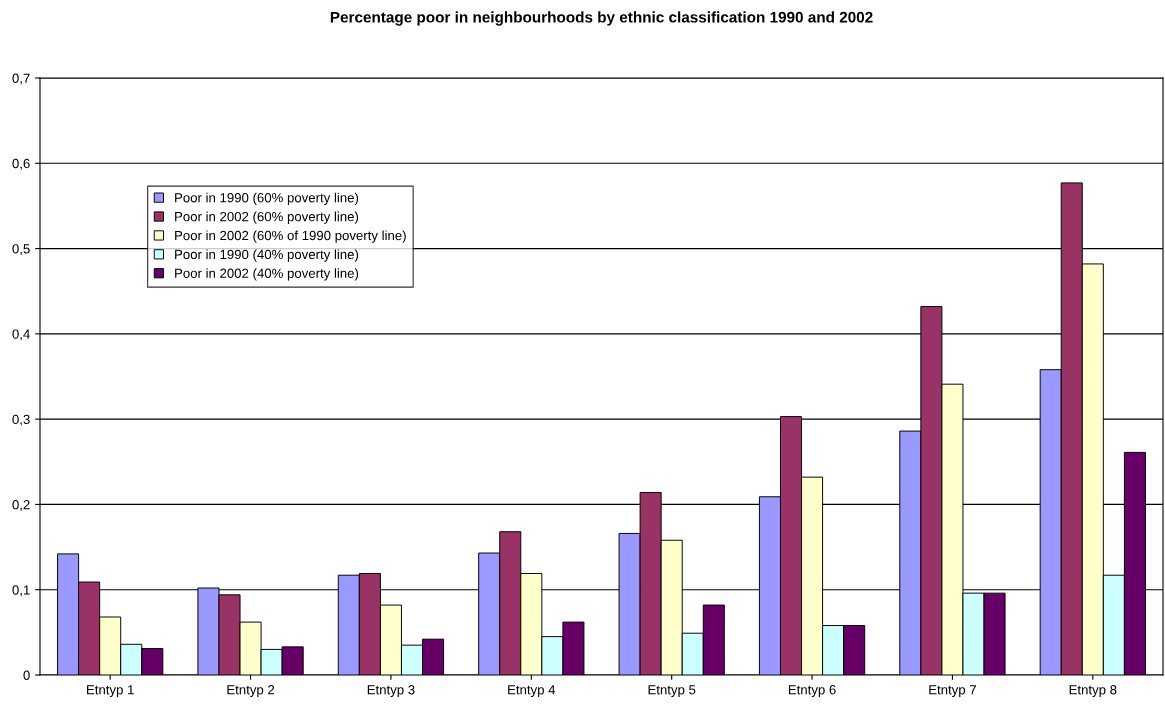 Image resolution: width=1165 pixels, height=711 pixels. I want to click on x-tick-label: Etntyp 3, so click(391, 691).